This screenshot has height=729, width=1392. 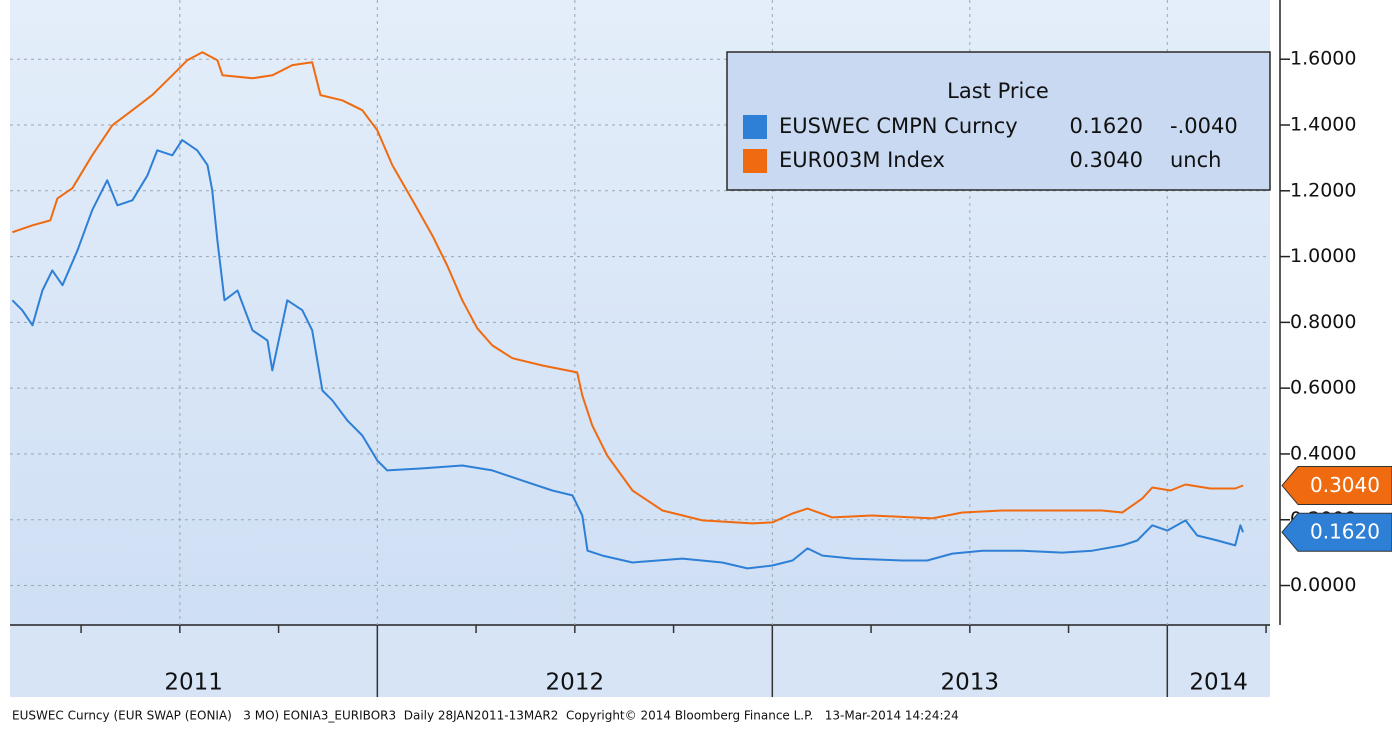 What do you see at coordinates (640, 661) in the screenshot?
I see `x-axis-band` at bounding box center [640, 661].